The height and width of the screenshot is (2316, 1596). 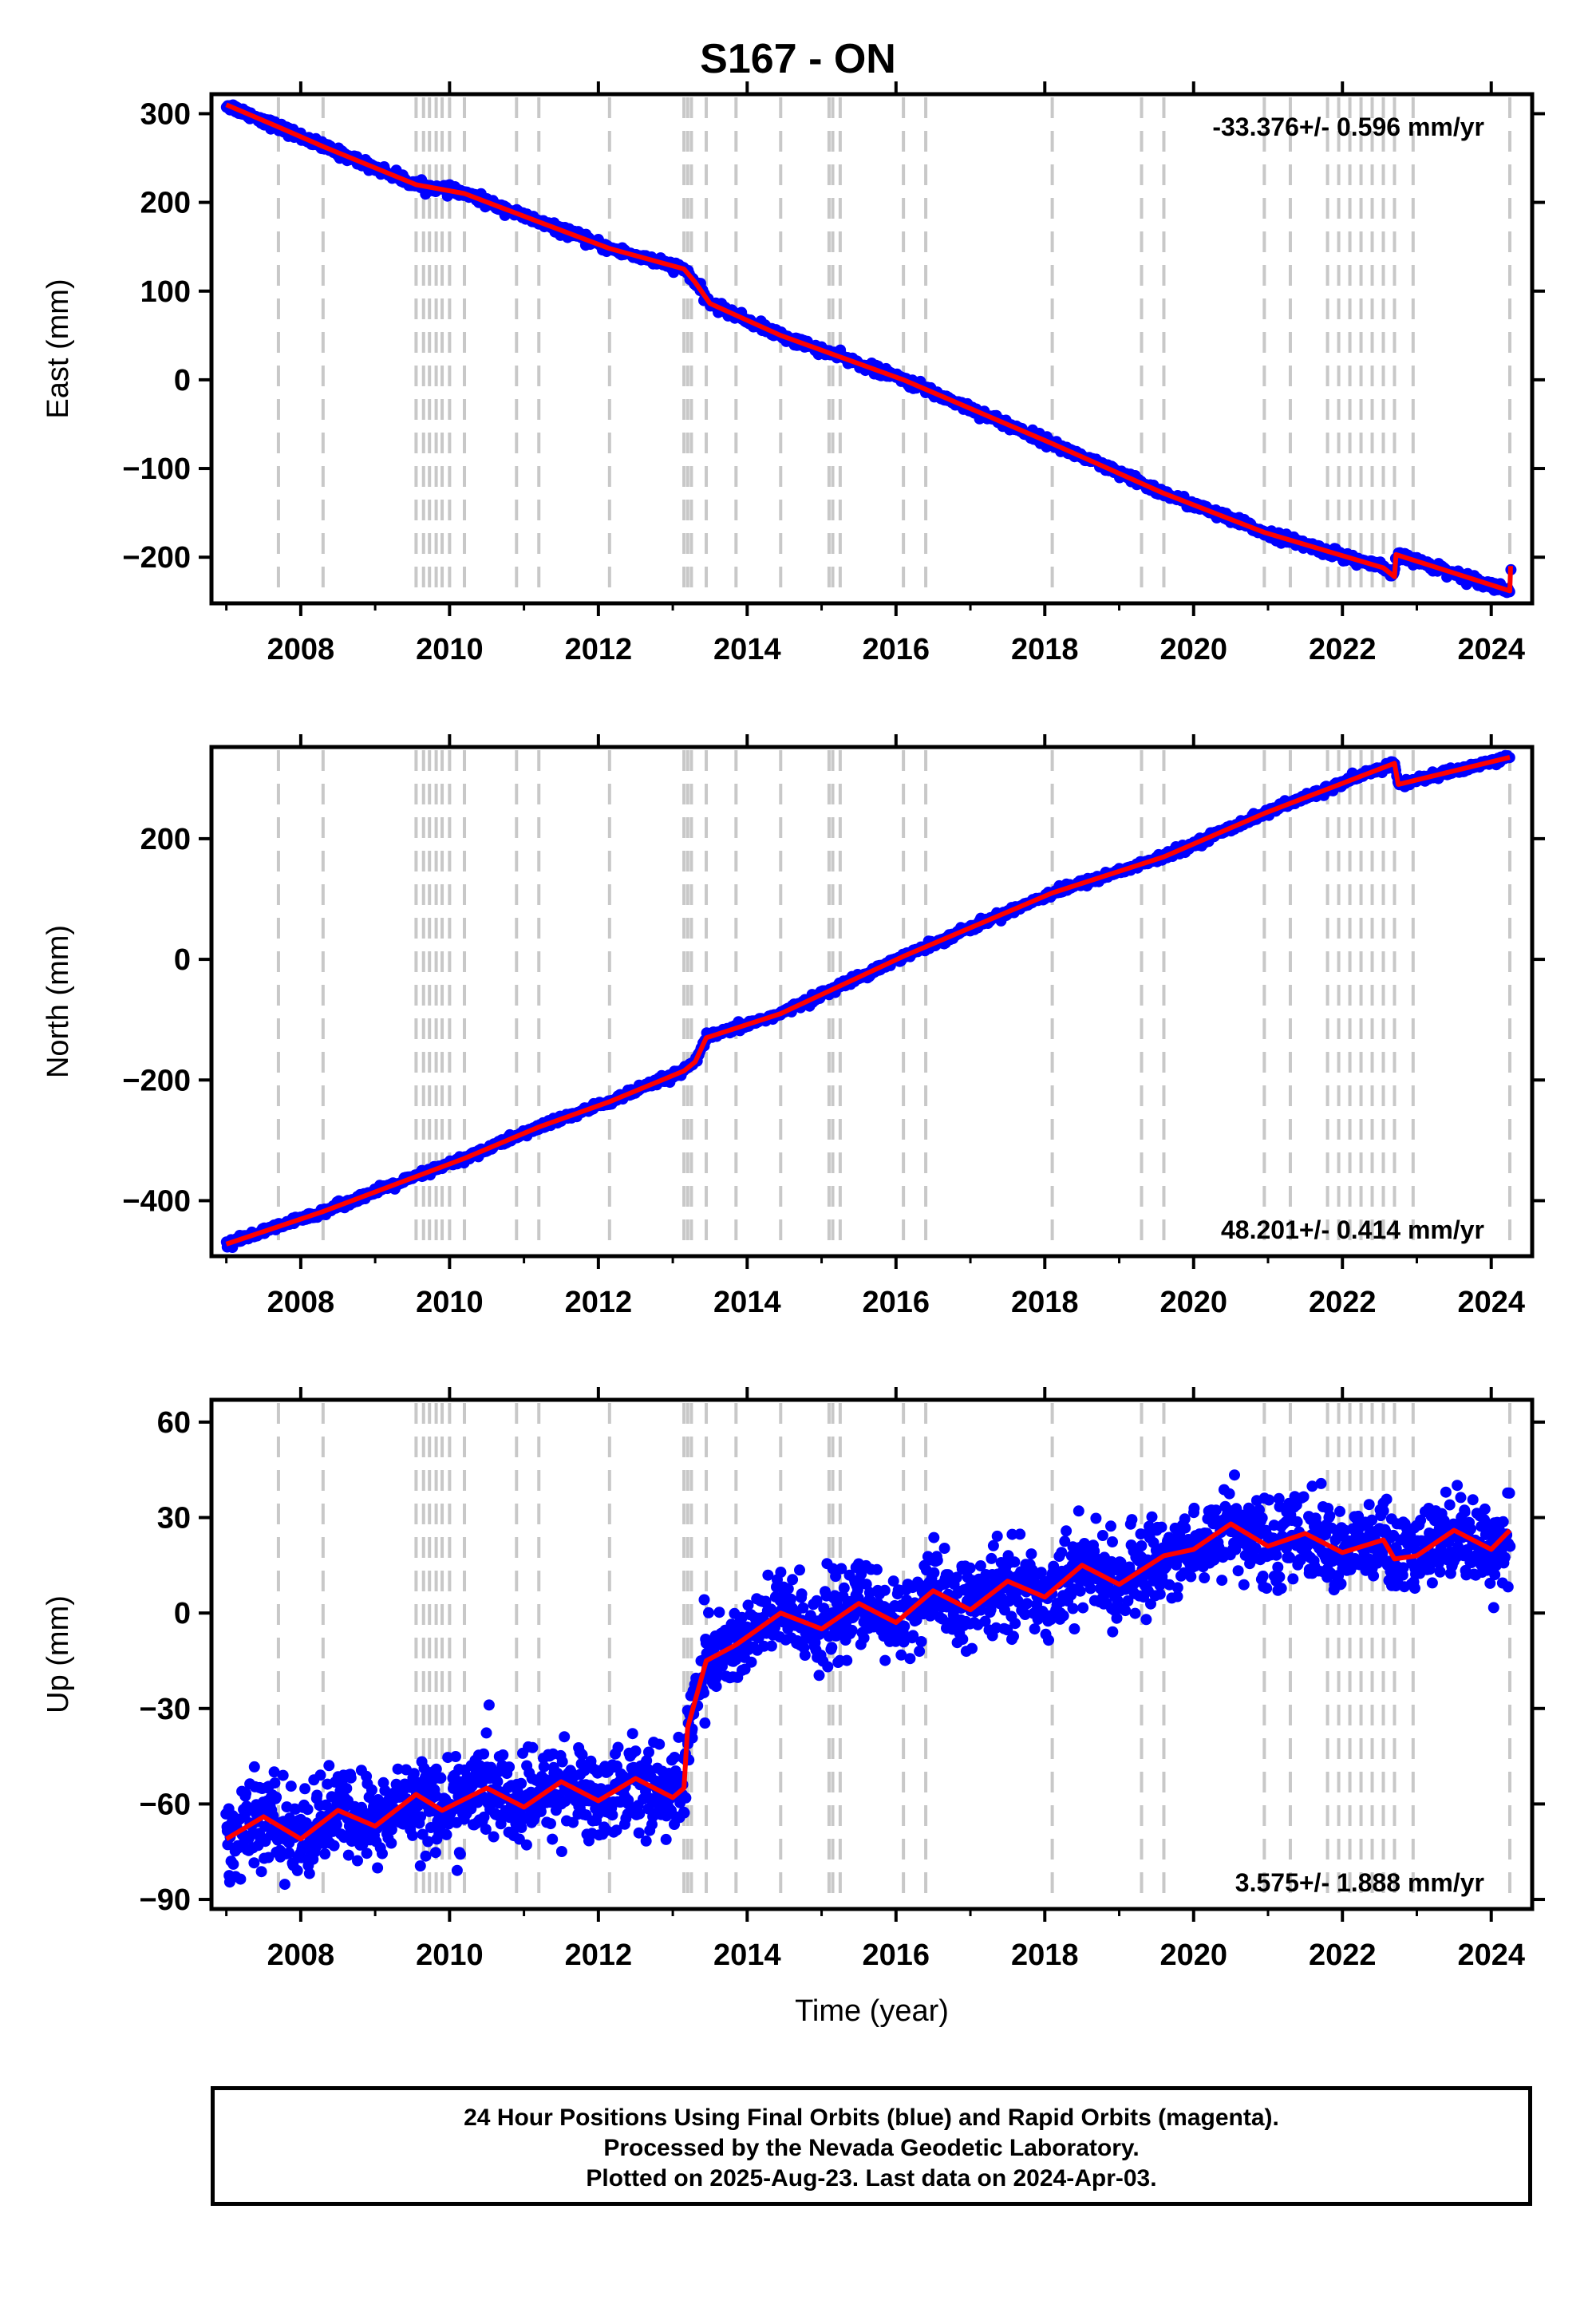 I want to click on north-y-tick-label: 0, so click(x=182, y=960).